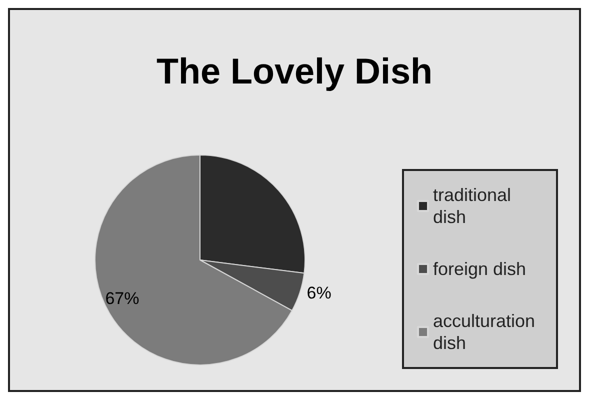 This screenshot has width=589, height=400. I want to click on chart-title: The Lovely Dish, so click(294, 71).